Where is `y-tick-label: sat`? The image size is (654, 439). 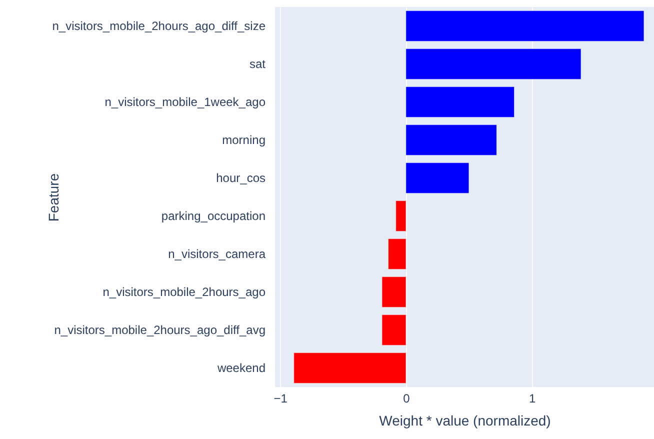
y-tick-label: sat is located at coordinates (257, 64).